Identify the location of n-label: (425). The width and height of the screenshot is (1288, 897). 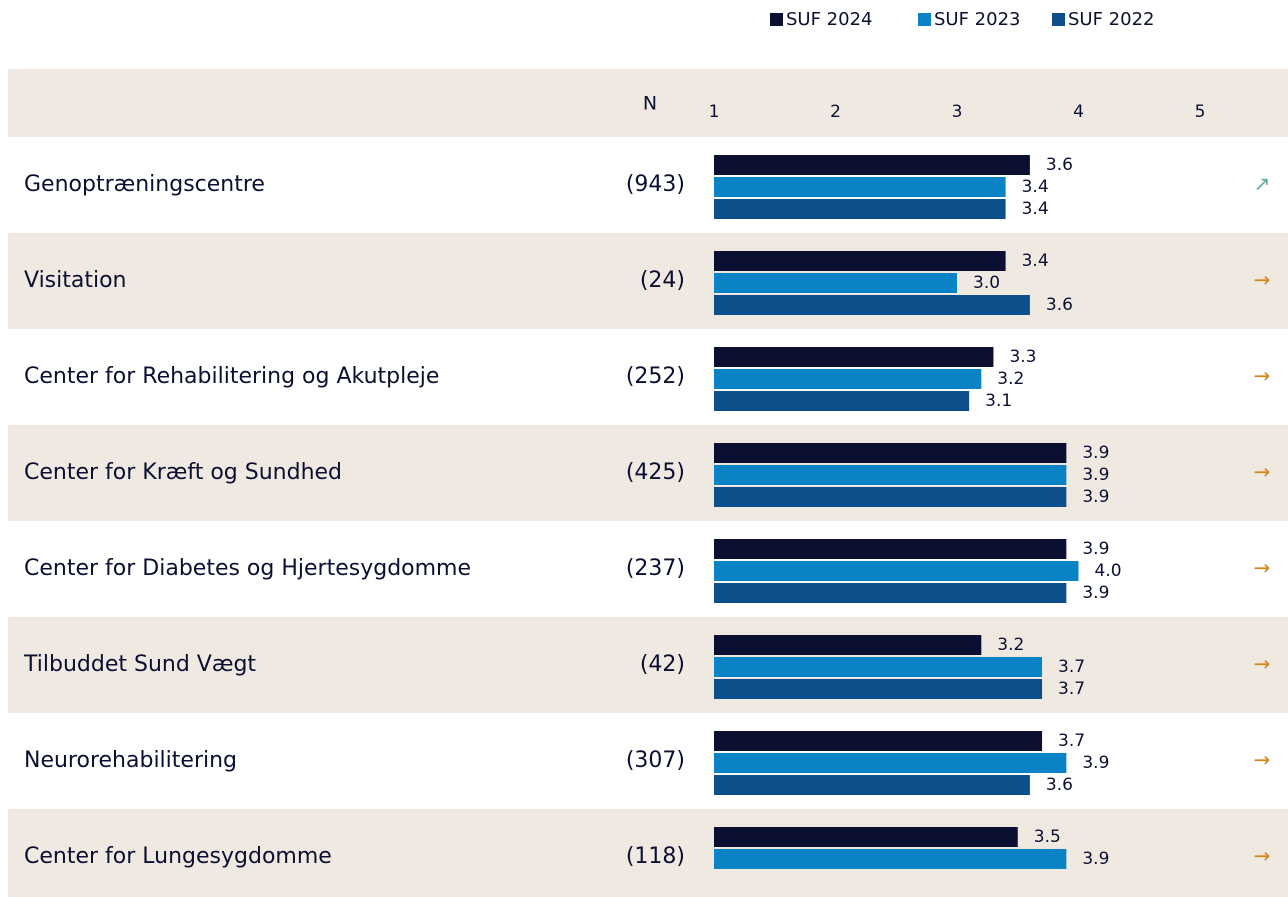
(655, 472).